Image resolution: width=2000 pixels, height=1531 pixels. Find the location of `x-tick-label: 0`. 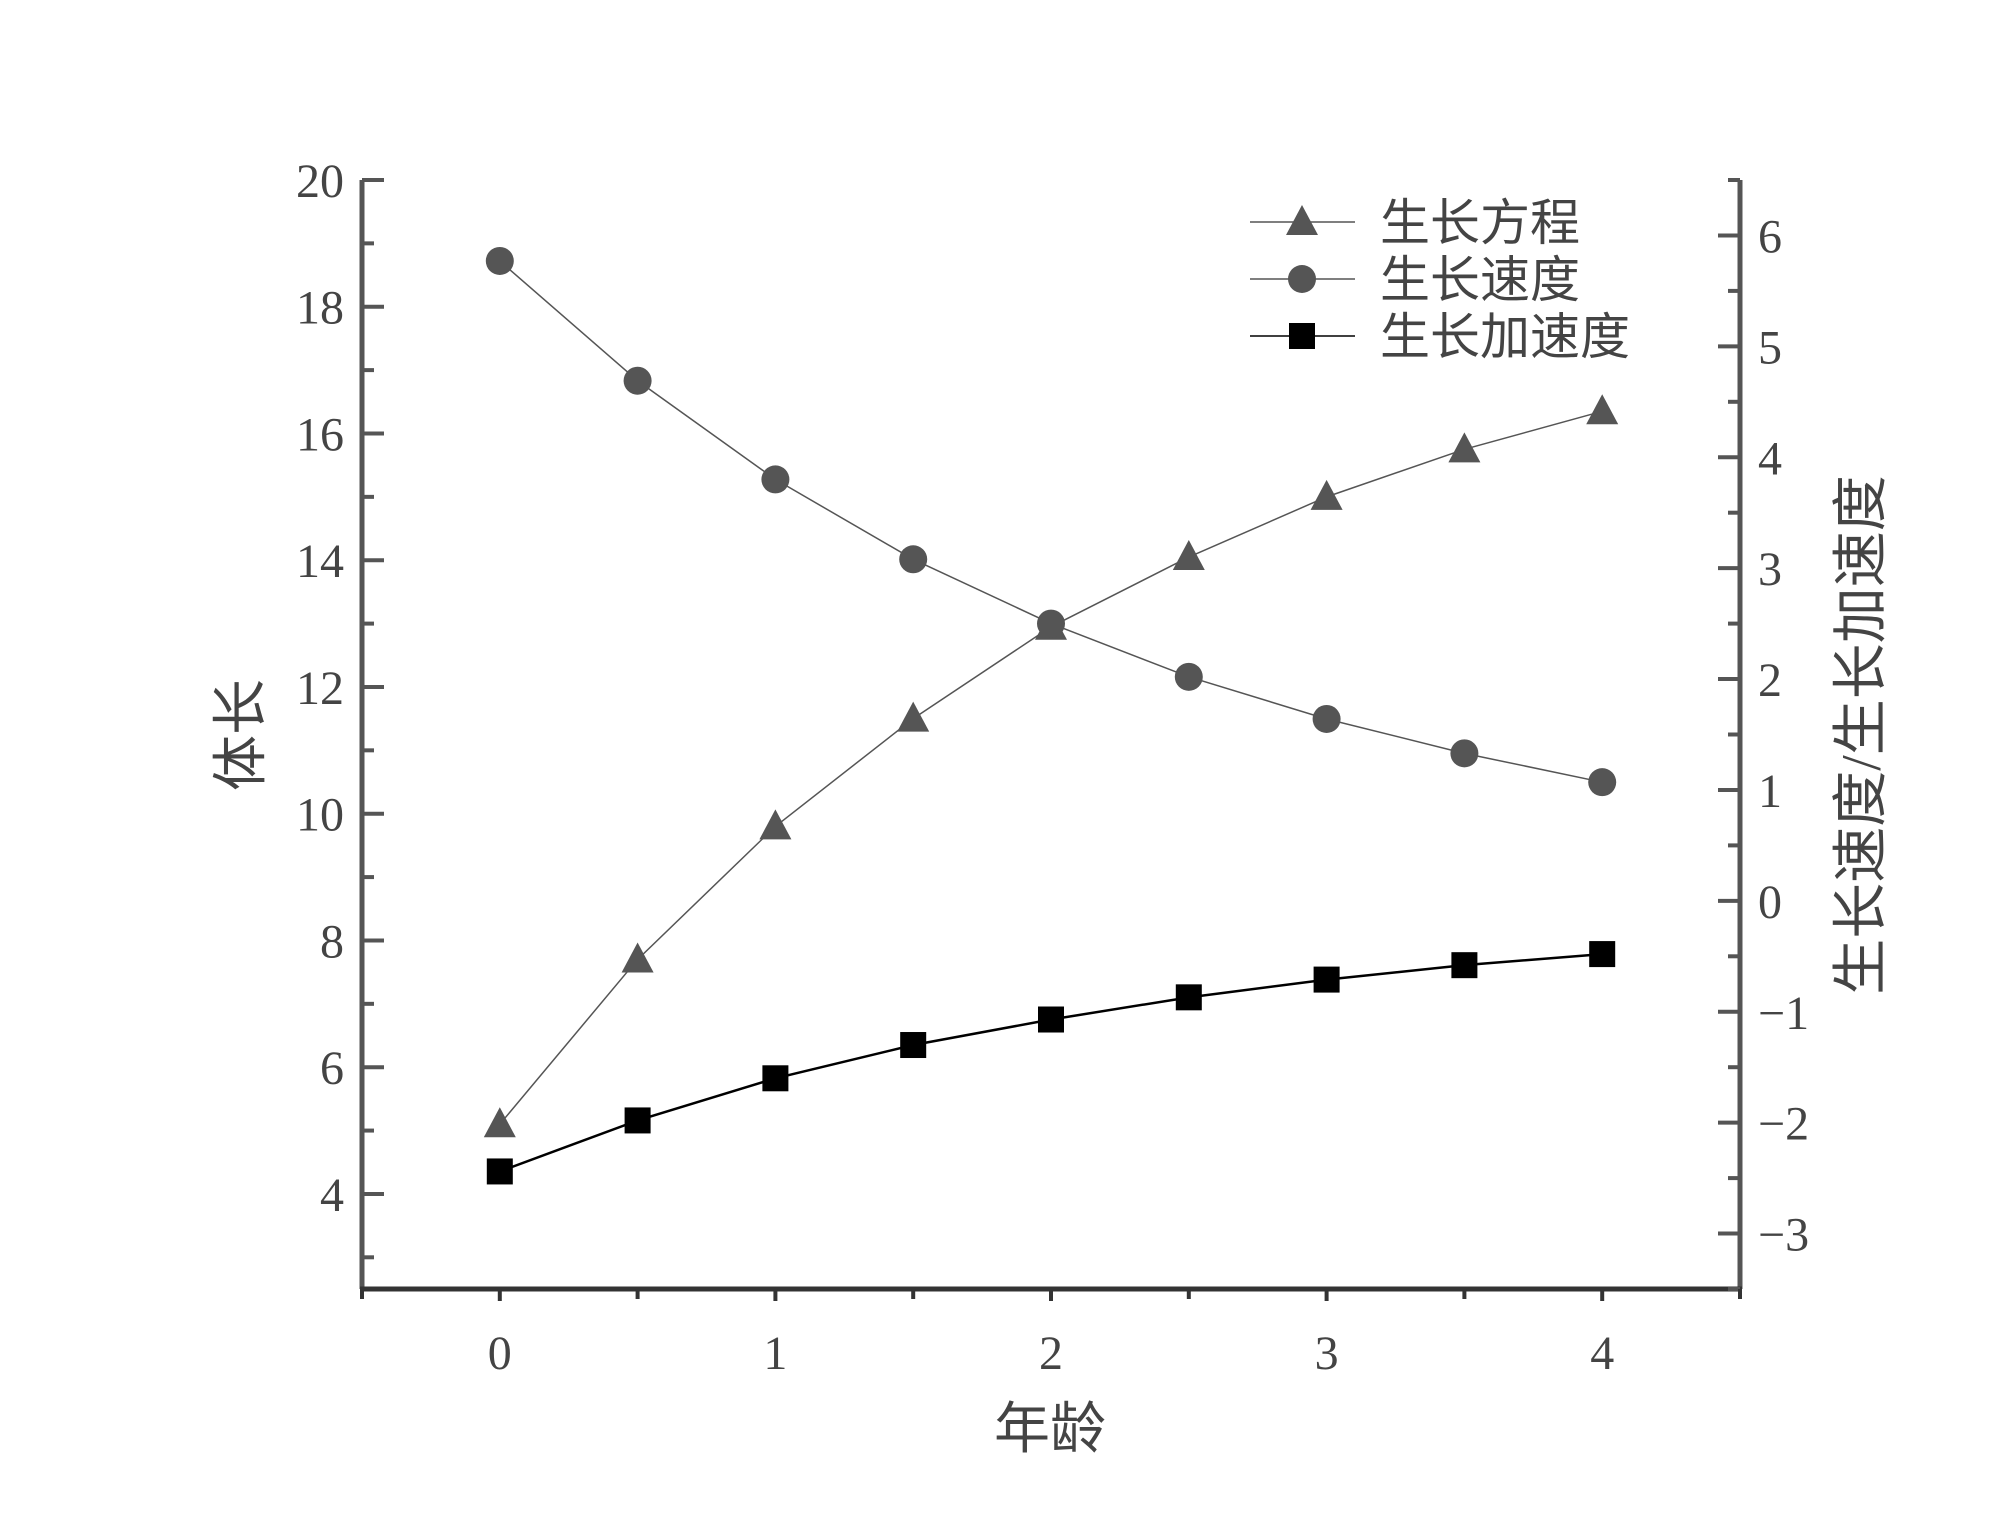

x-tick-label: 0 is located at coordinates (500, 1353).